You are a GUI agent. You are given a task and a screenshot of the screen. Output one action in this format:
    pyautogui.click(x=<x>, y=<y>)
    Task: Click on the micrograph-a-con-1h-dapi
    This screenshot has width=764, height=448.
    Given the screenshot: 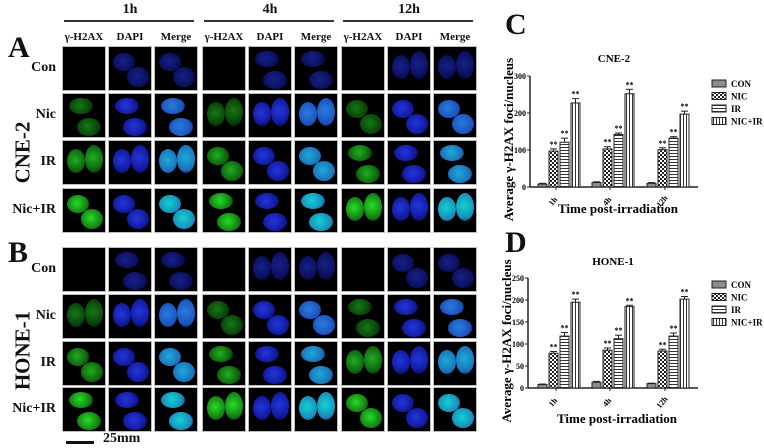 What is the action you would take?
    pyautogui.click(x=130, y=68)
    